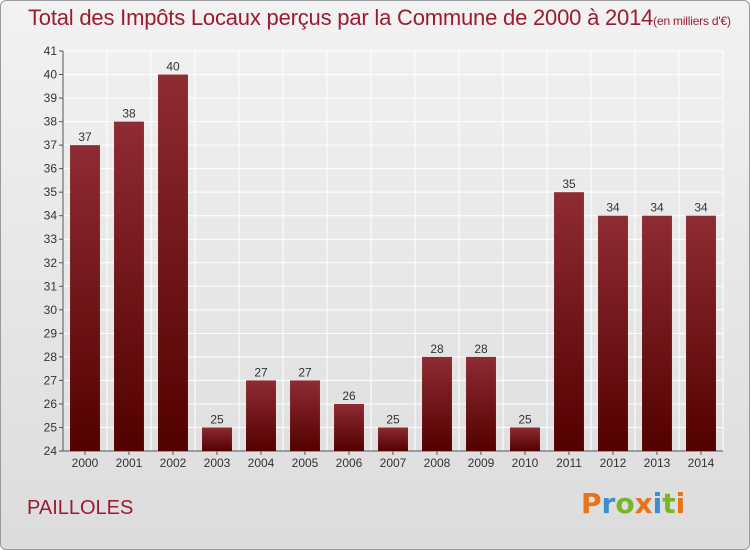 The width and height of the screenshot is (750, 550). Describe the element at coordinates (657, 463) in the screenshot. I see `x-tick-label-2013: 2013` at that location.